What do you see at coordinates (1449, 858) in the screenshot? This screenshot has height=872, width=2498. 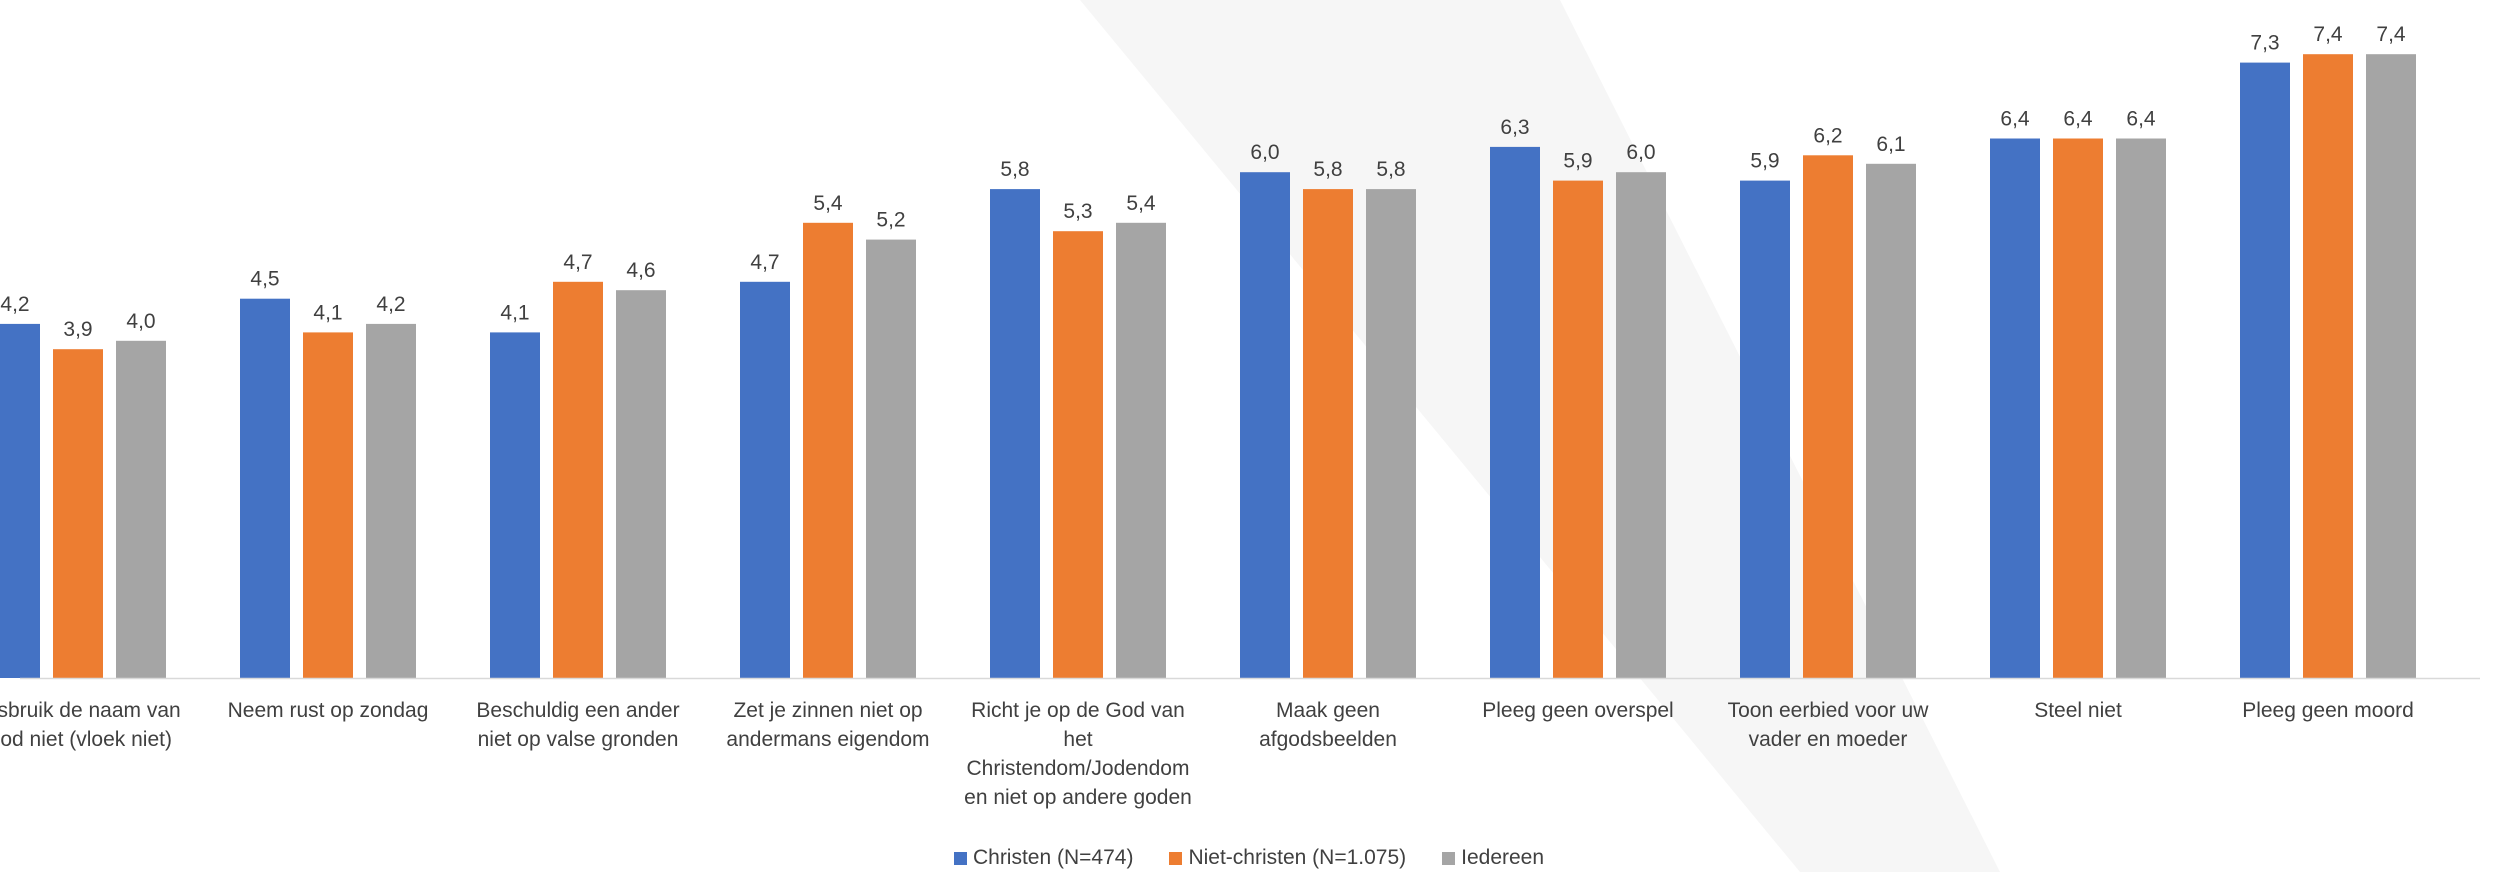 I see `legend-swatch-iedereen` at bounding box center [1449, 858].